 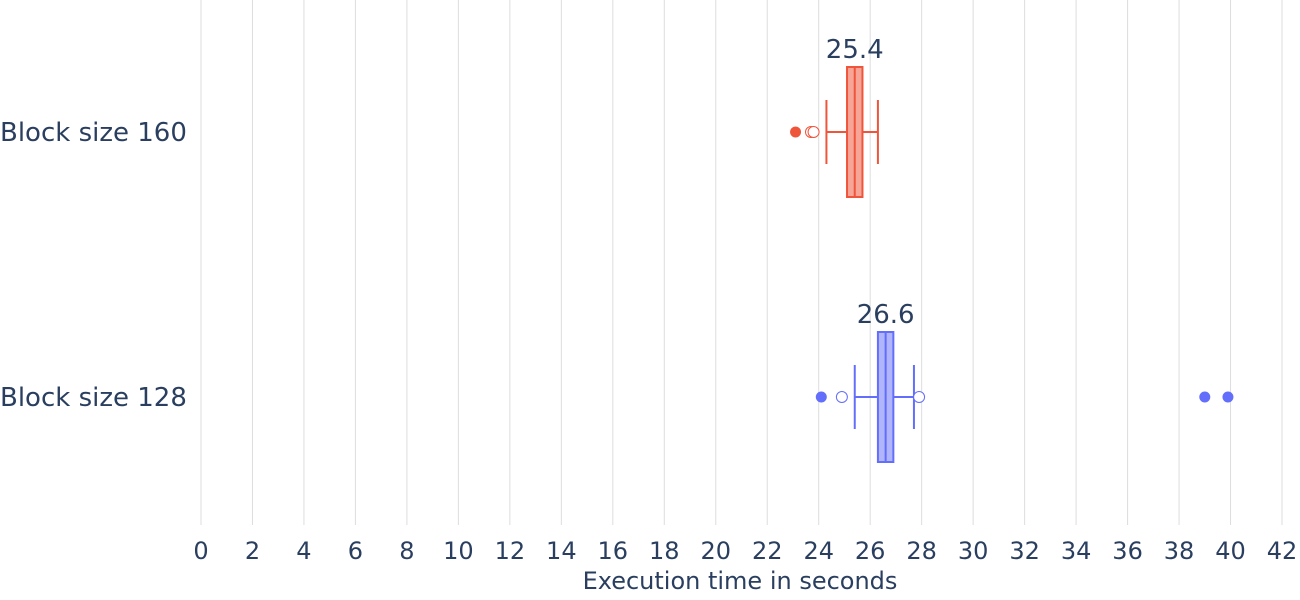 I want to click on x-tick-label: 14, so click(x=561, y=551).